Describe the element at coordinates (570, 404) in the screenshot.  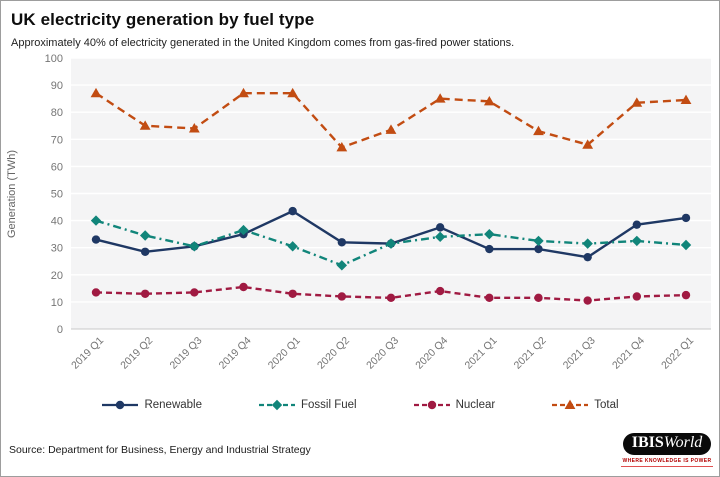
I see `legend-swatch-triangle-icon` at that location.